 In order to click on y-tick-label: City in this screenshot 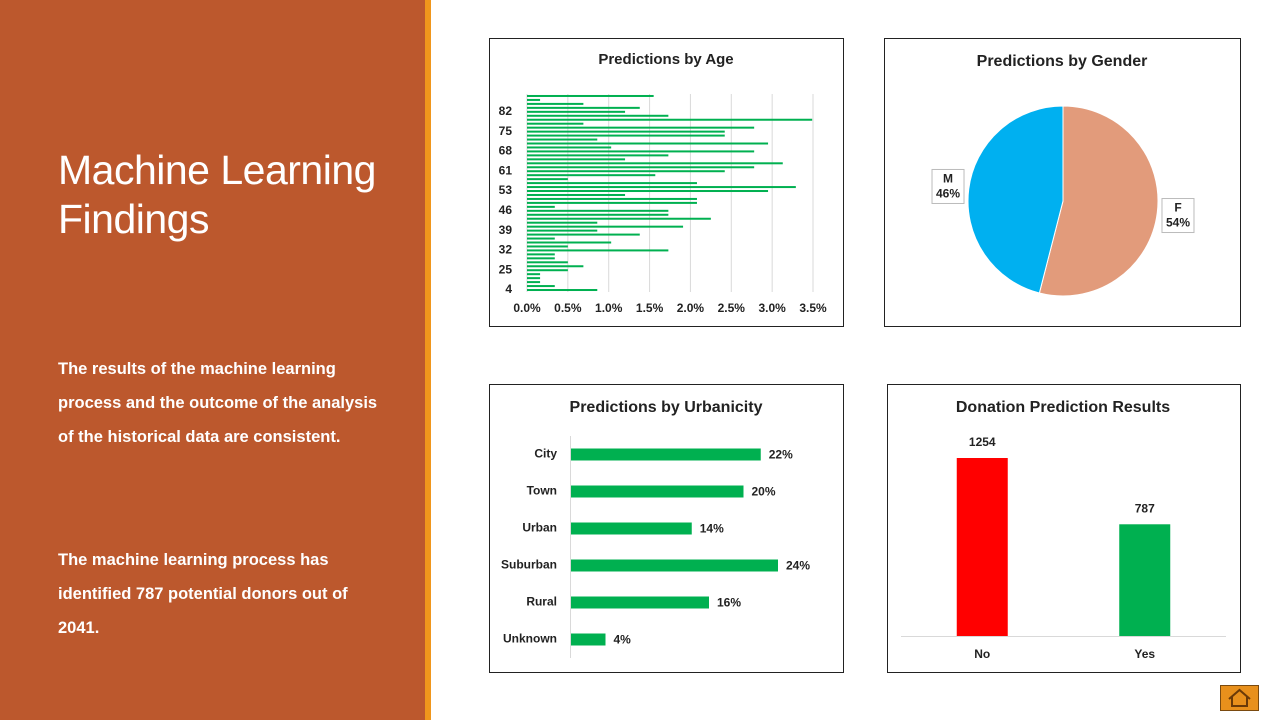, I will do `click(545, 454)`.